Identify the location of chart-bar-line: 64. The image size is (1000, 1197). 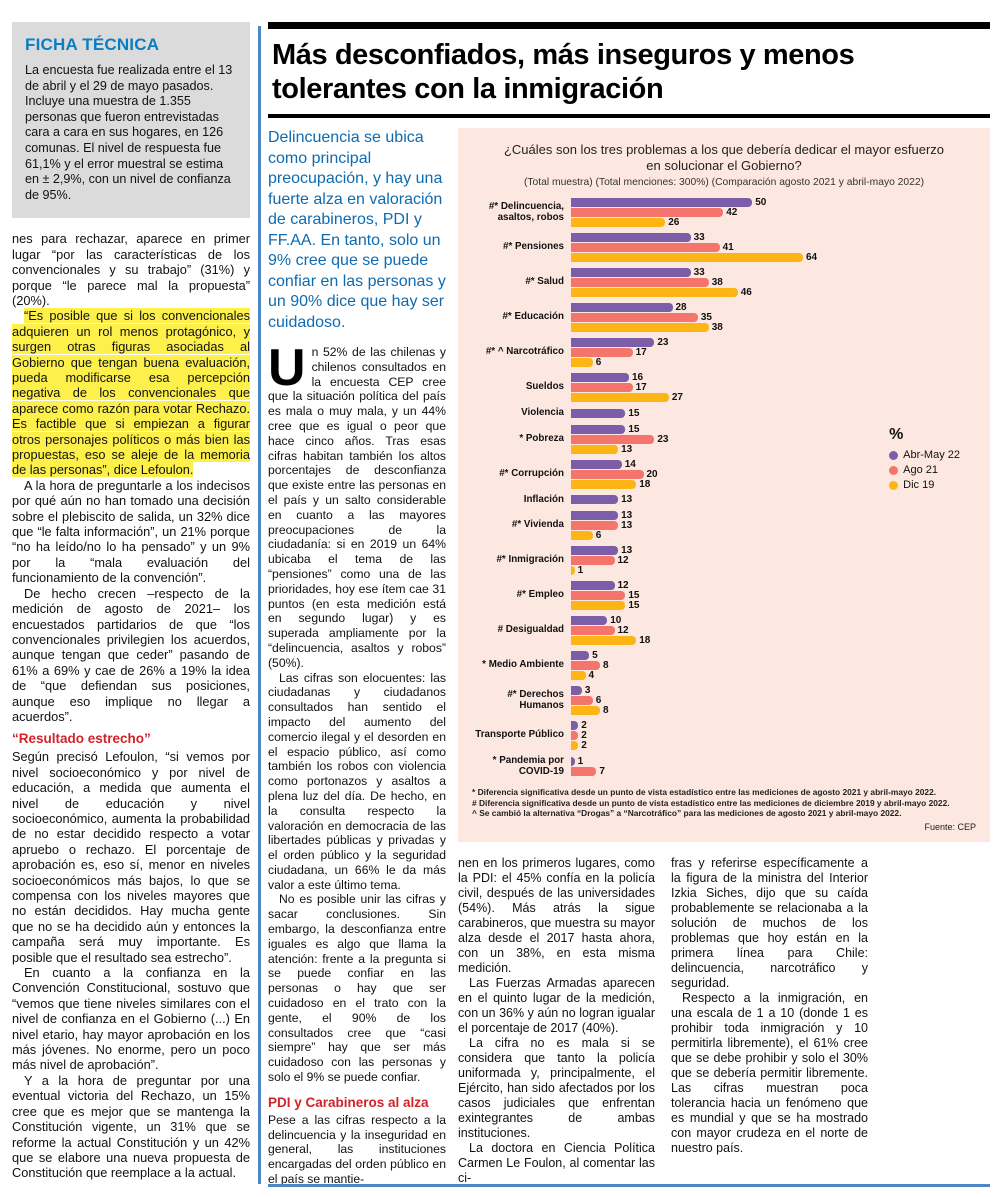
(773, 257).